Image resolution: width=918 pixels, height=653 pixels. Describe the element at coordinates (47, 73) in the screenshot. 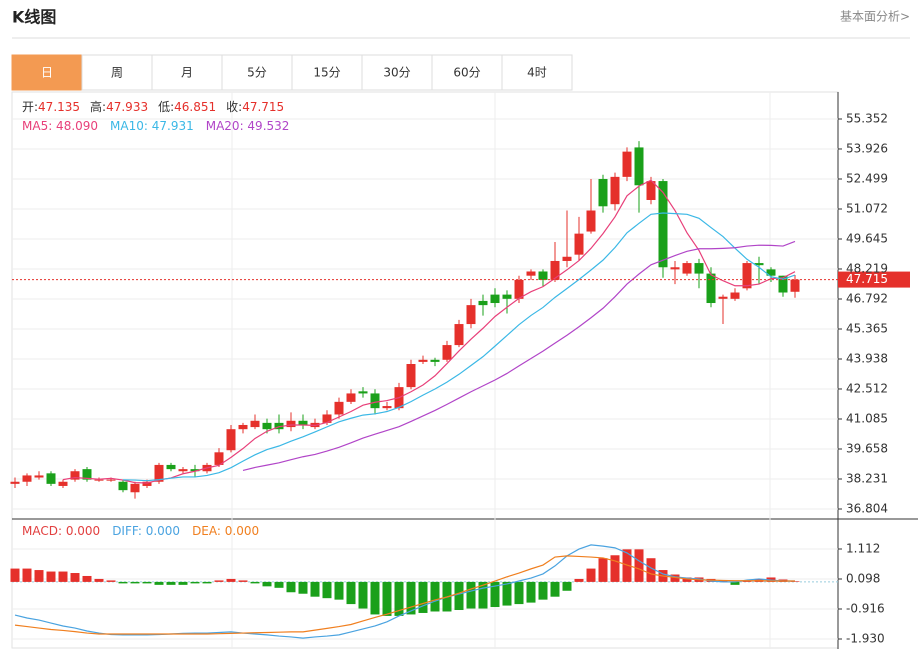

I see `tab-label: 日` at that location.